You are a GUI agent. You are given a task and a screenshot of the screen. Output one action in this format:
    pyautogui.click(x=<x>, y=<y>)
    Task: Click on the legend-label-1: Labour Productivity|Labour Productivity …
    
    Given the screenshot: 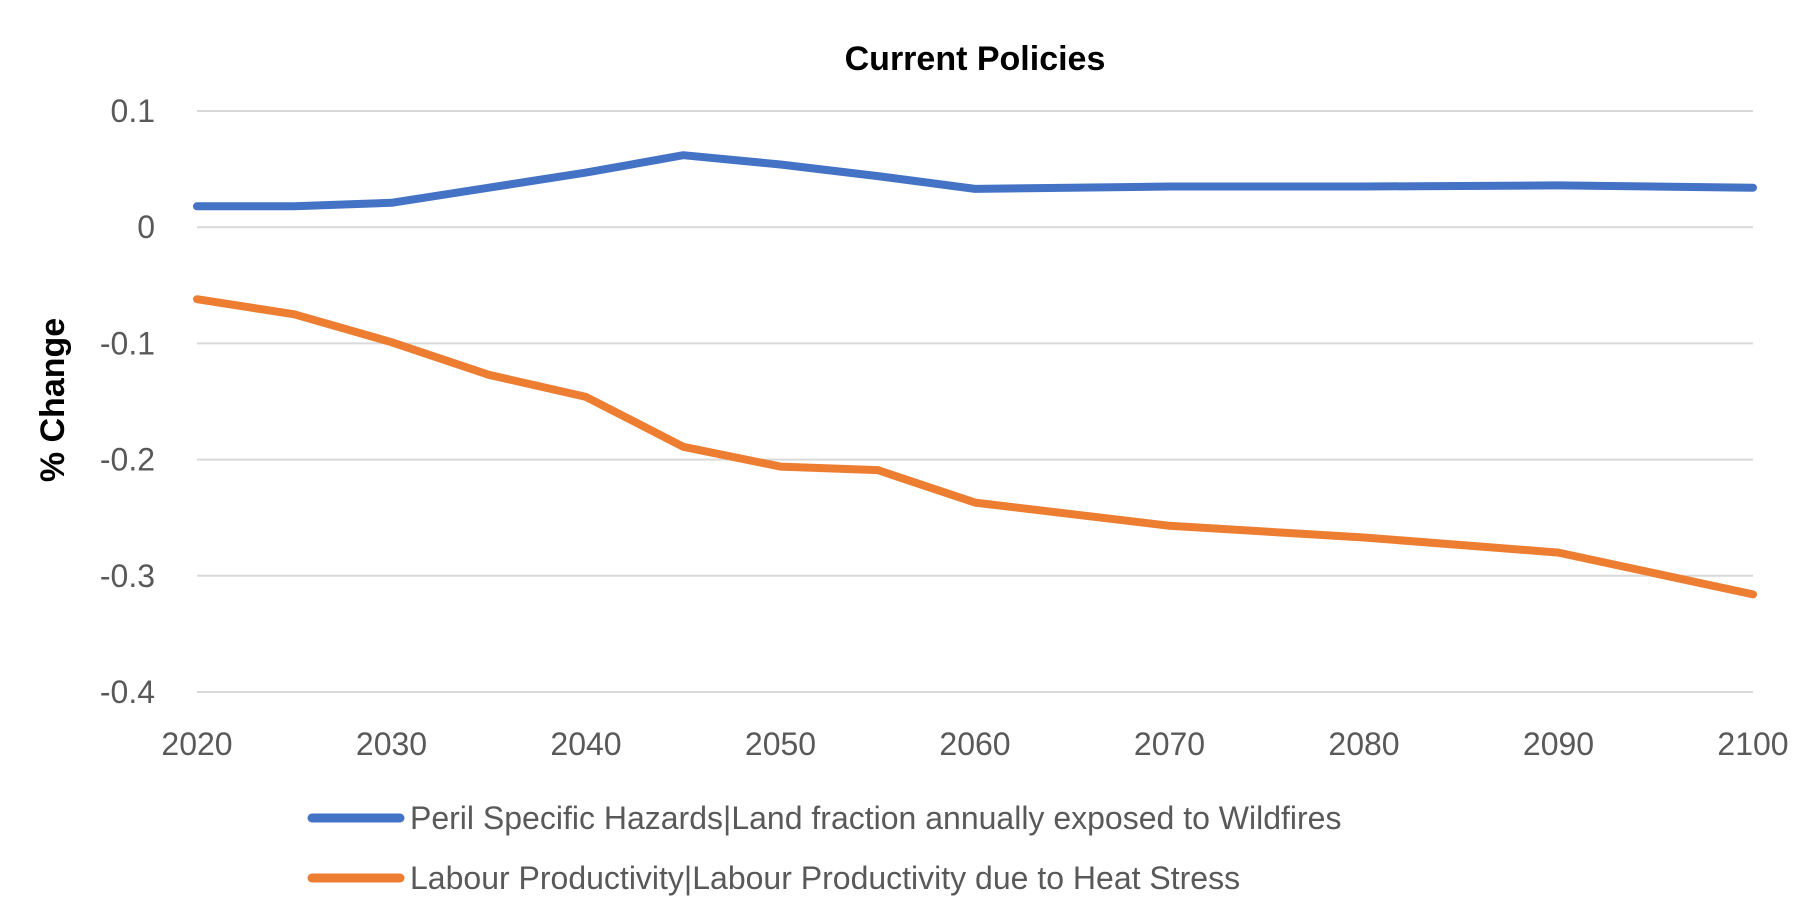 What is the action you would take?
    pyautogui.click(x=825, y=878)
    